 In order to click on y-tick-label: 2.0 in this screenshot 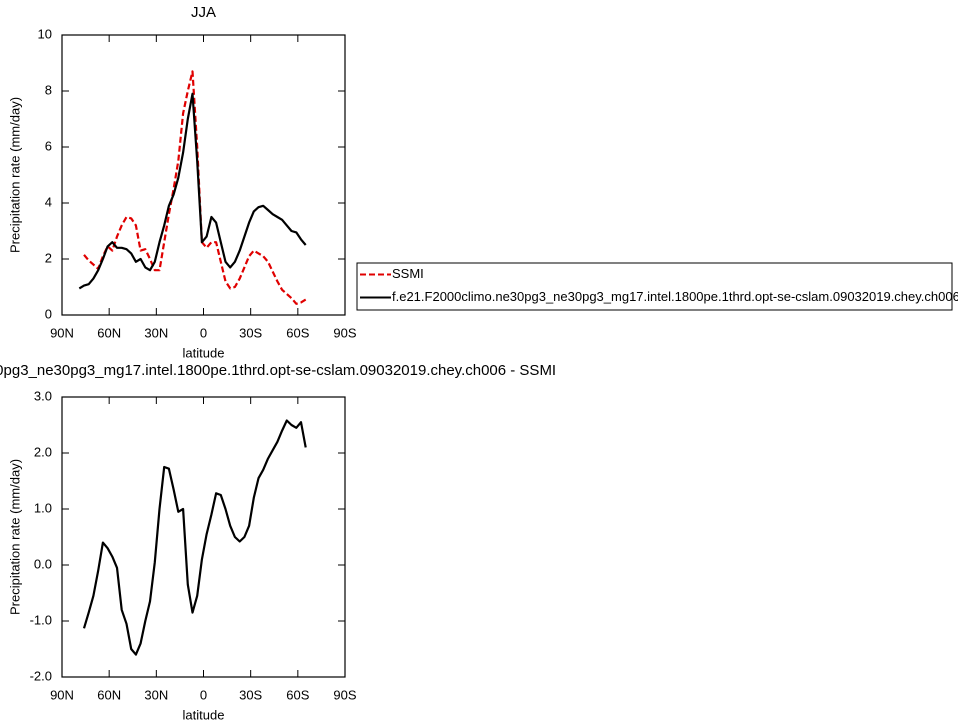, I will do `click(43, 451)`.